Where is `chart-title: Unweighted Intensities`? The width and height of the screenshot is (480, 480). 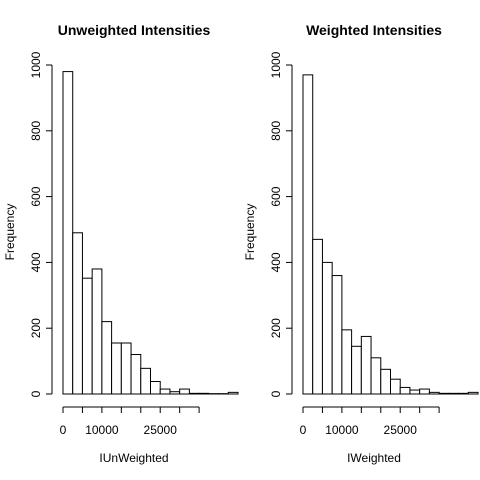 chart-title: Unweighted Intensities is located at coordinates (134, 30).